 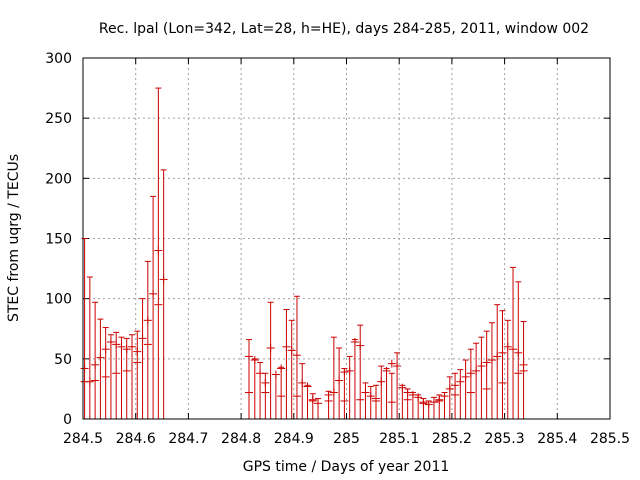 I want to click on x-tick-label: 284.5, so click(x=83, y=439).